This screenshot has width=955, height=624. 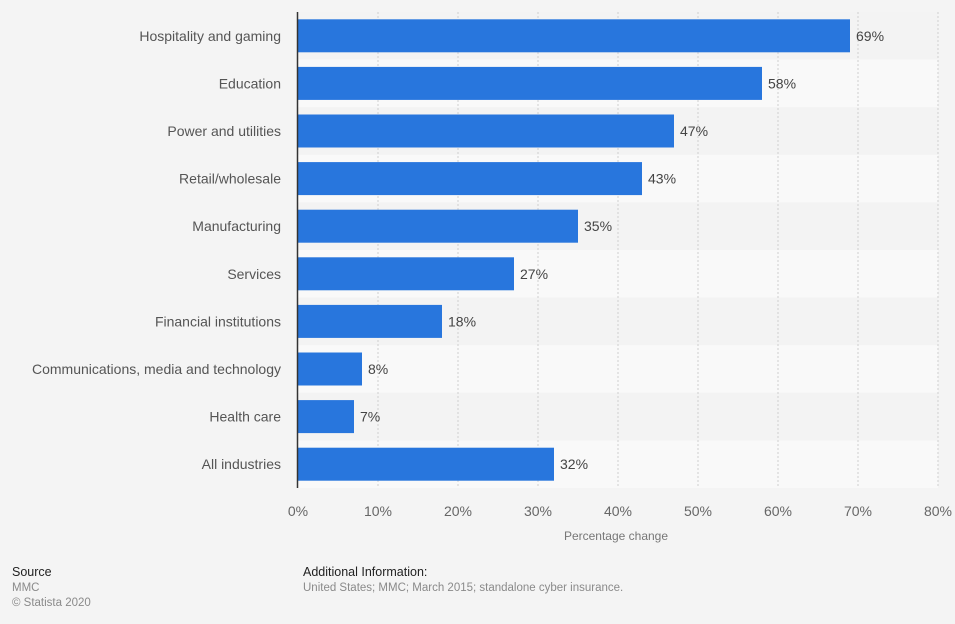 What do you see at coordinates (858, 511) in the screenshot?
I see `x-tick-label: 70%` at bounding box center [858, 511].